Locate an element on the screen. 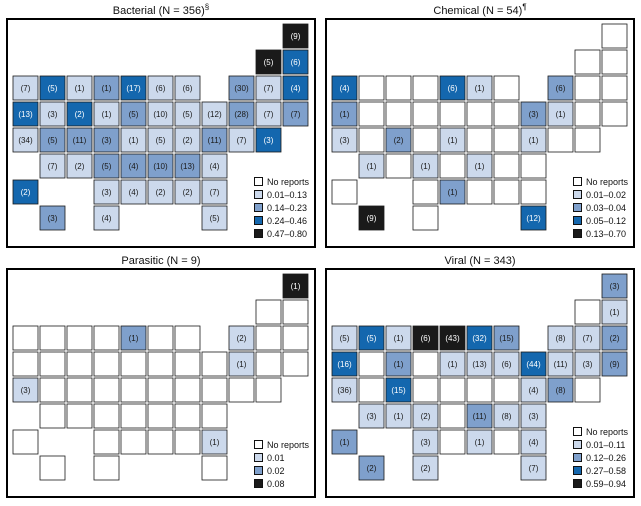  legend-row: 0.13–0.70 is located at coordinates (600, 233).